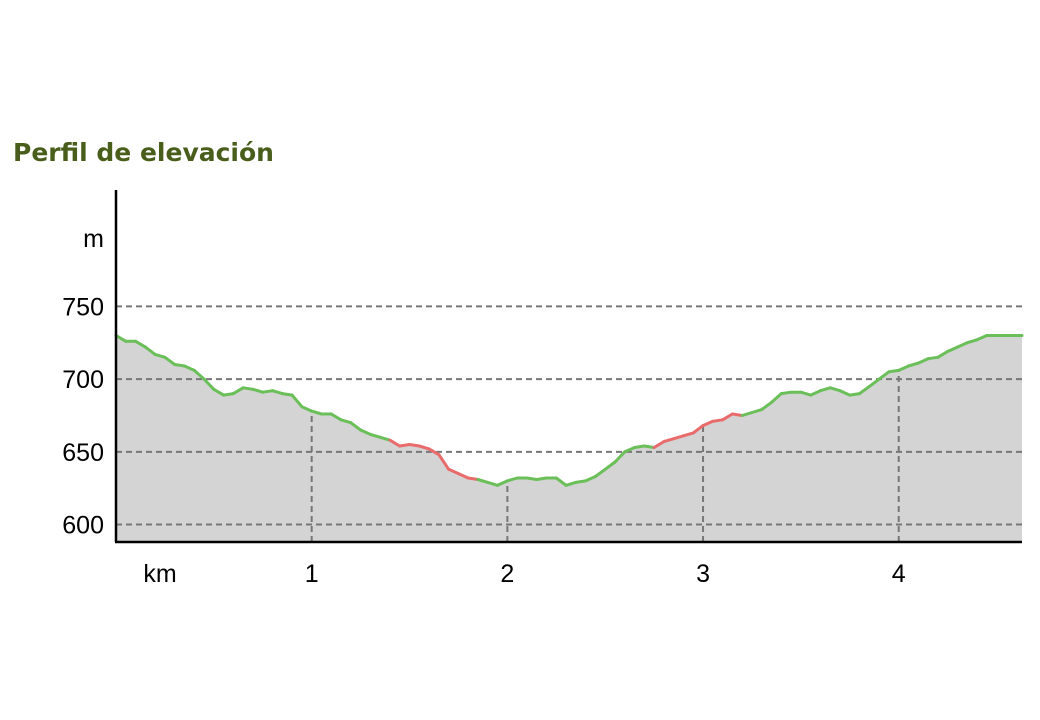  I want to click on y-tick-label-700: 700, so click(83, 380).